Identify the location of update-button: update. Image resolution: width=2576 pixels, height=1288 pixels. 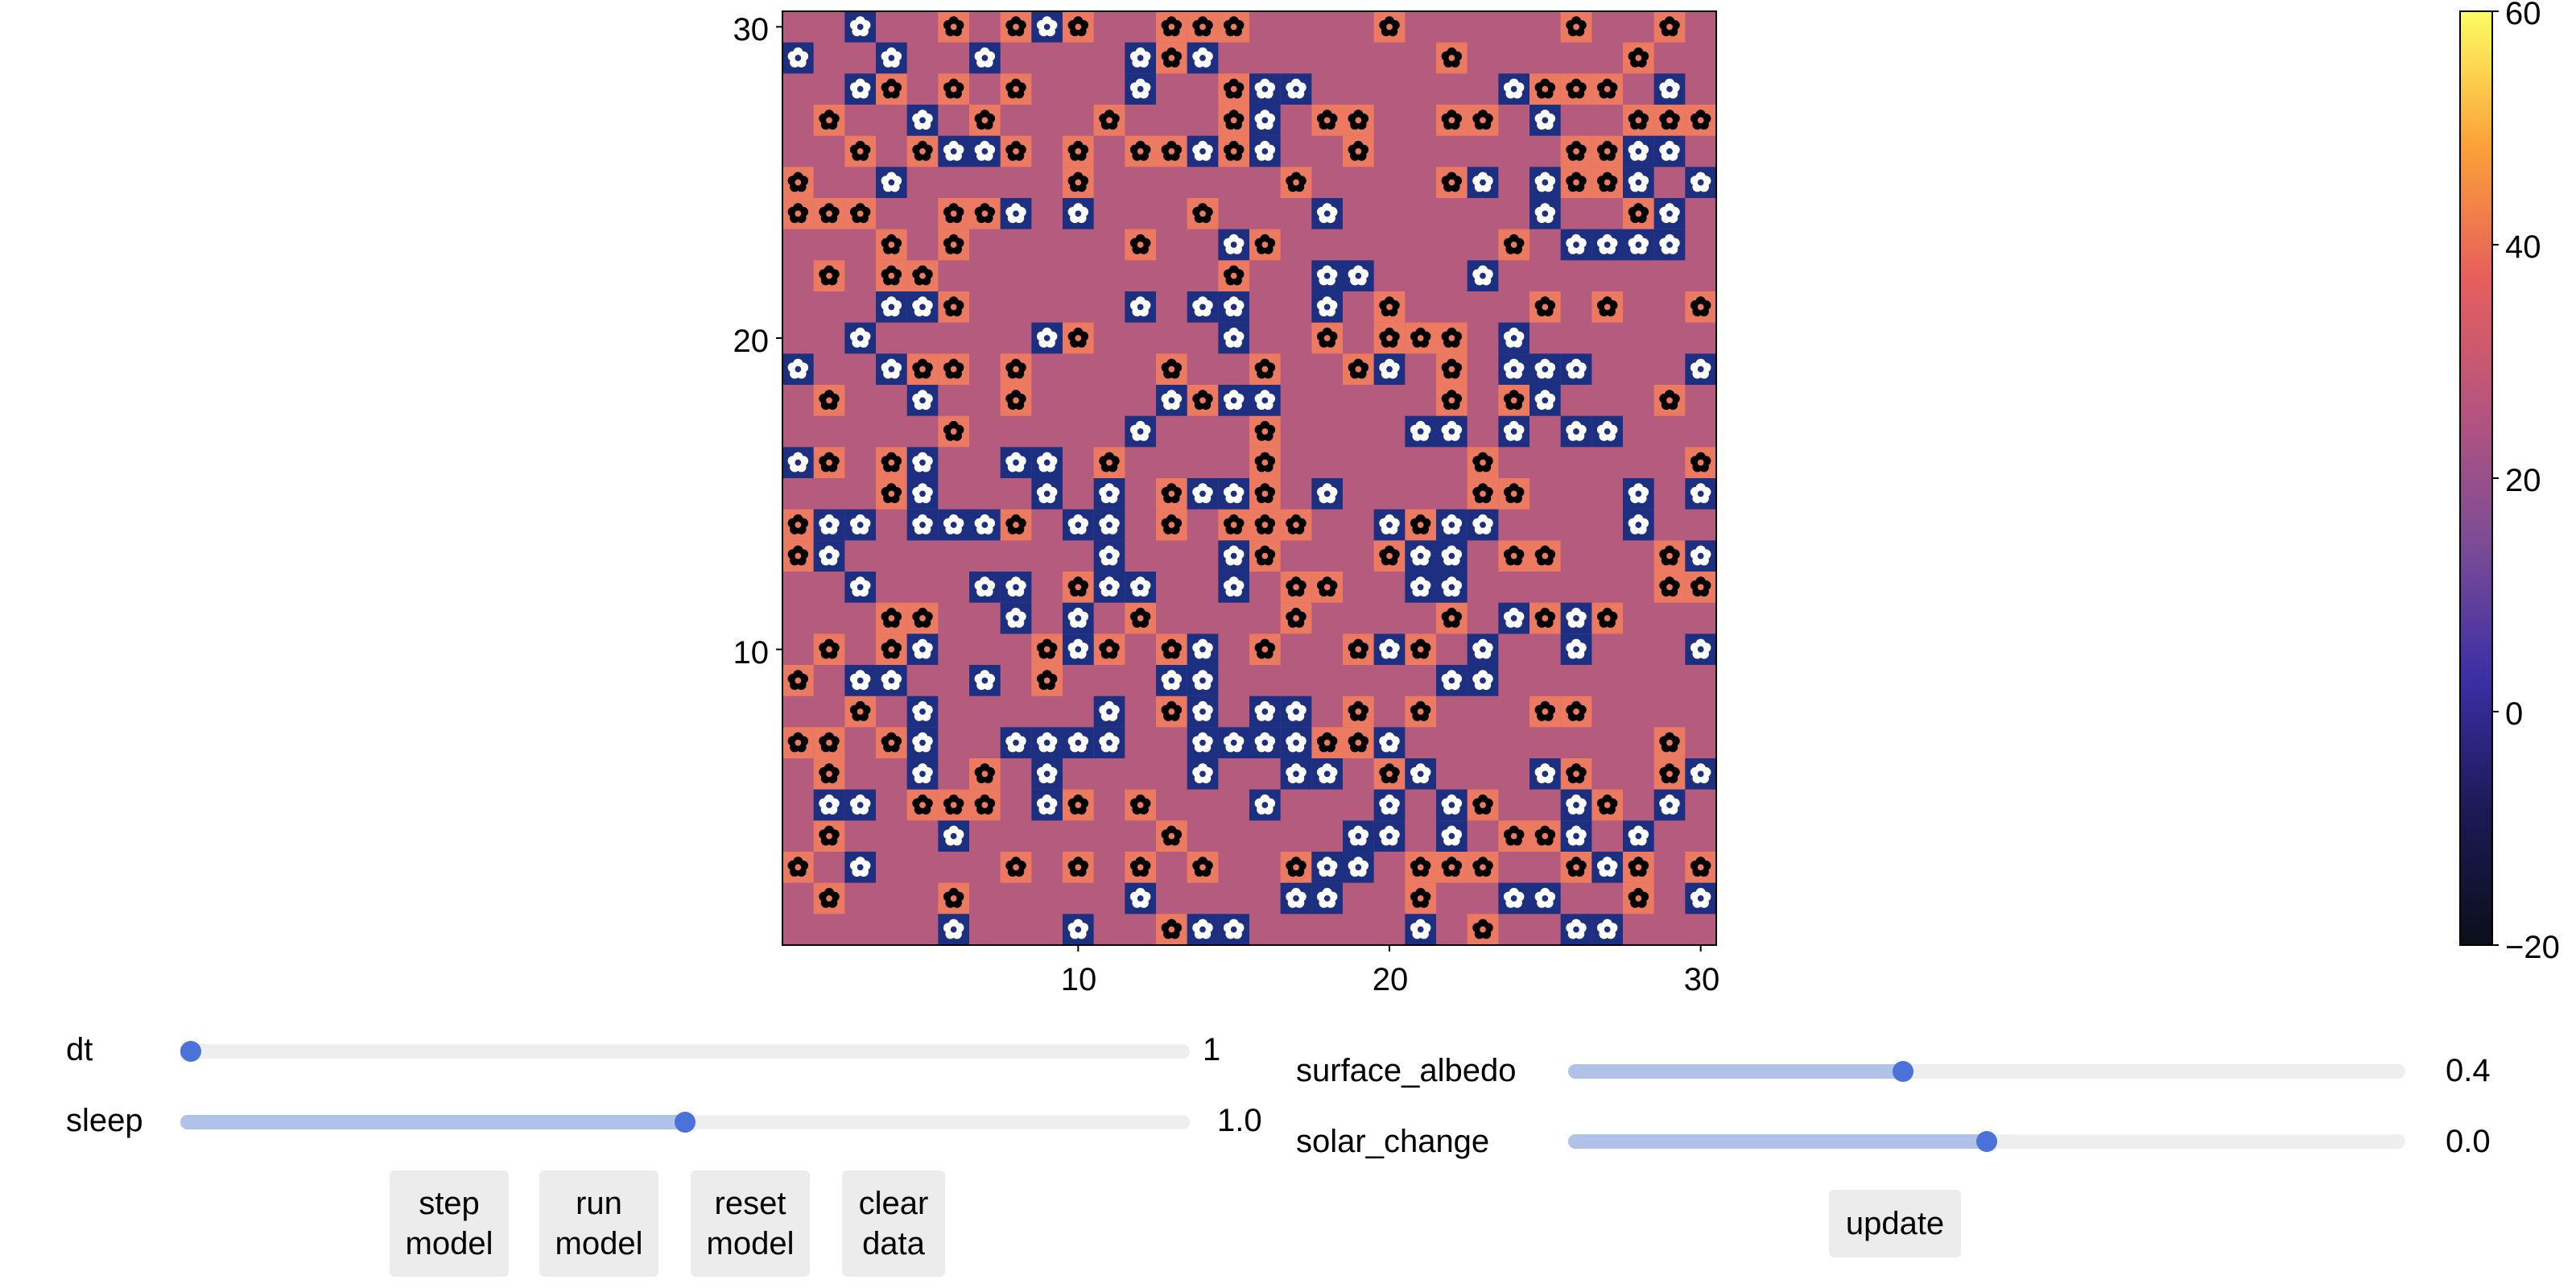
(1895, 1223).